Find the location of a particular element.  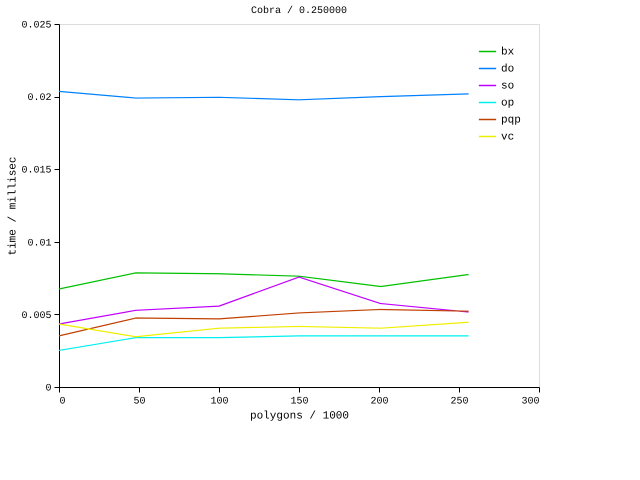

y-tick-label: 0 is located at coordinates (48, 389).